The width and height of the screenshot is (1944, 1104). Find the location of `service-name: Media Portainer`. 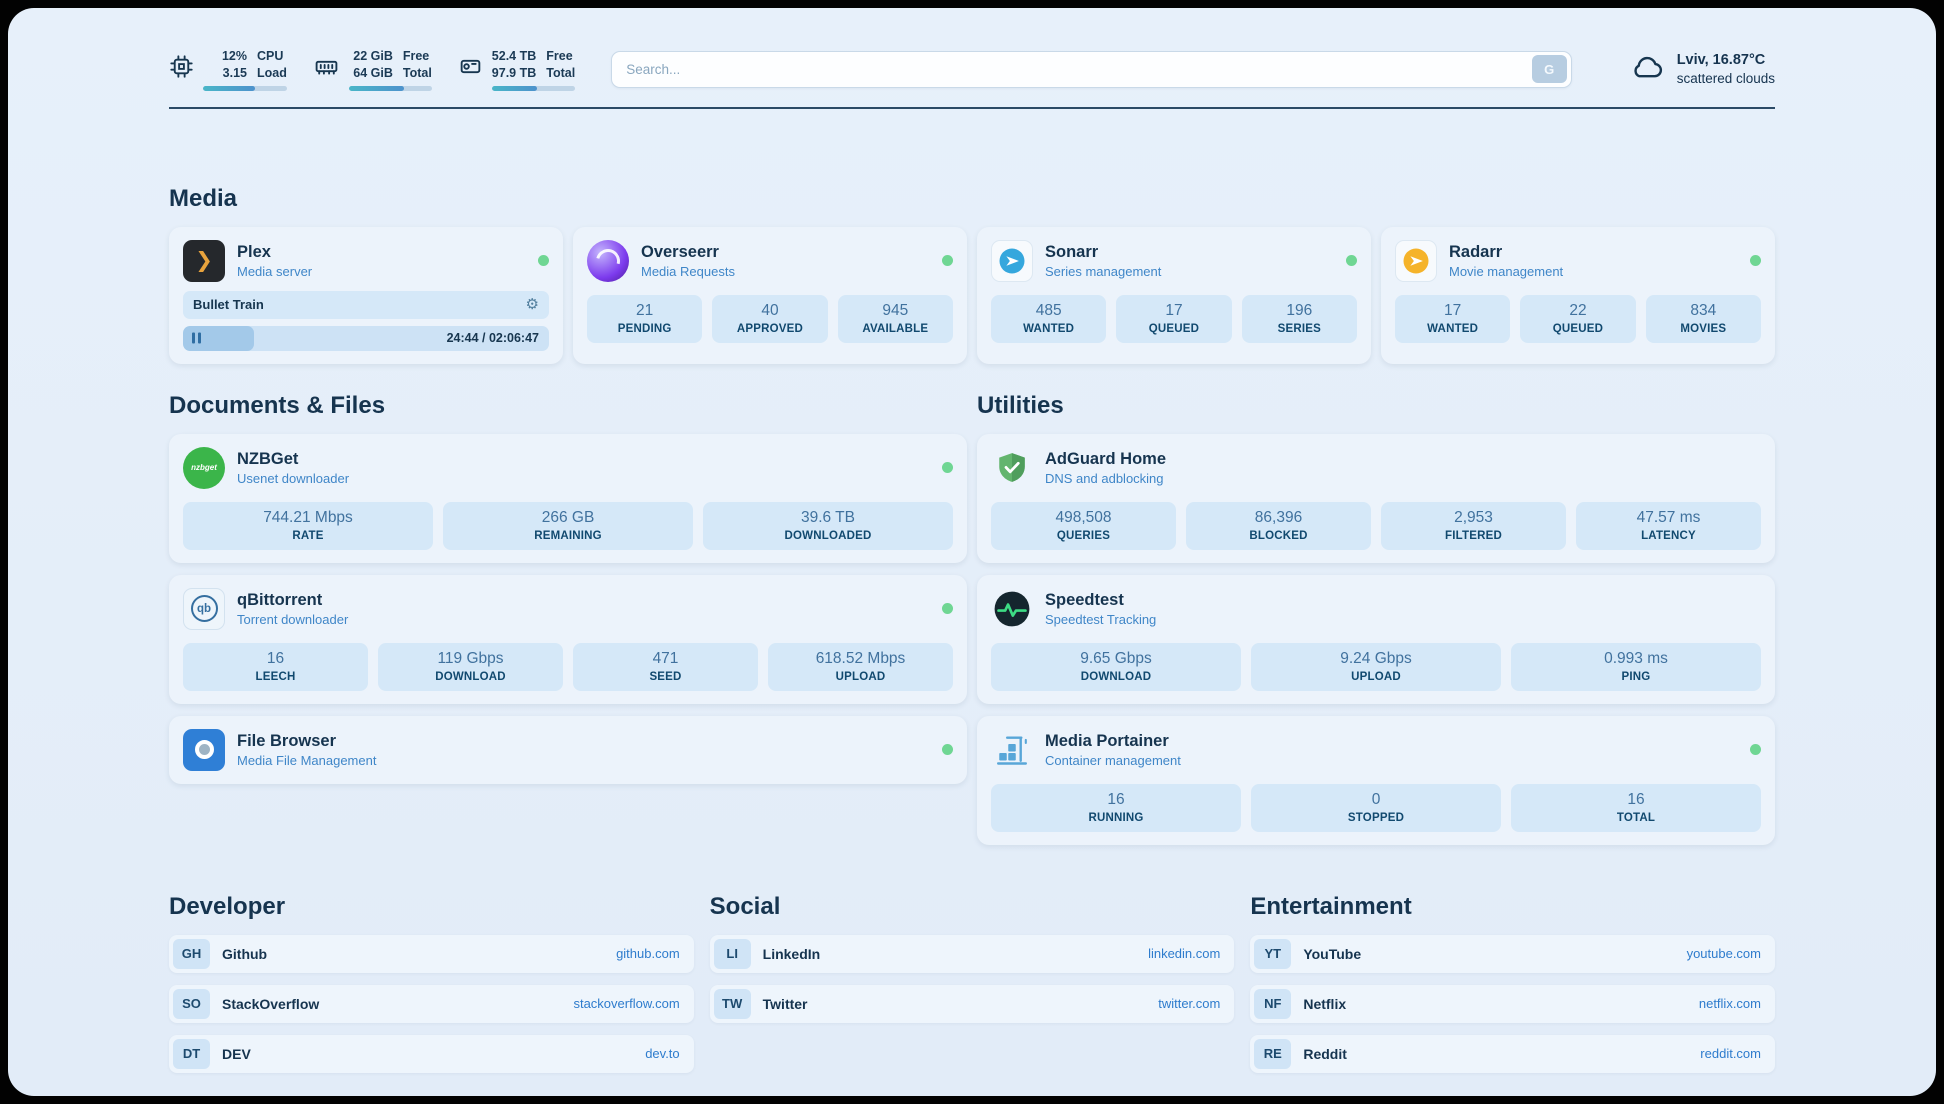

service-name: Media Portainer is located at coordinates (1107, 740).